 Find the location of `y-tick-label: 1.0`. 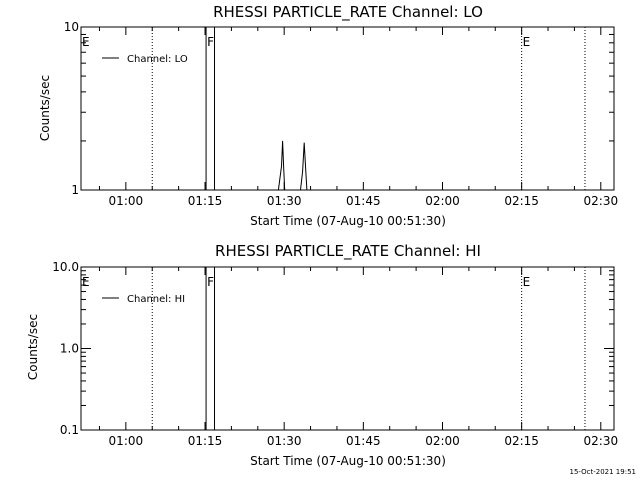

y-tick-label: 1.0 is located at coordinates (69, 349).